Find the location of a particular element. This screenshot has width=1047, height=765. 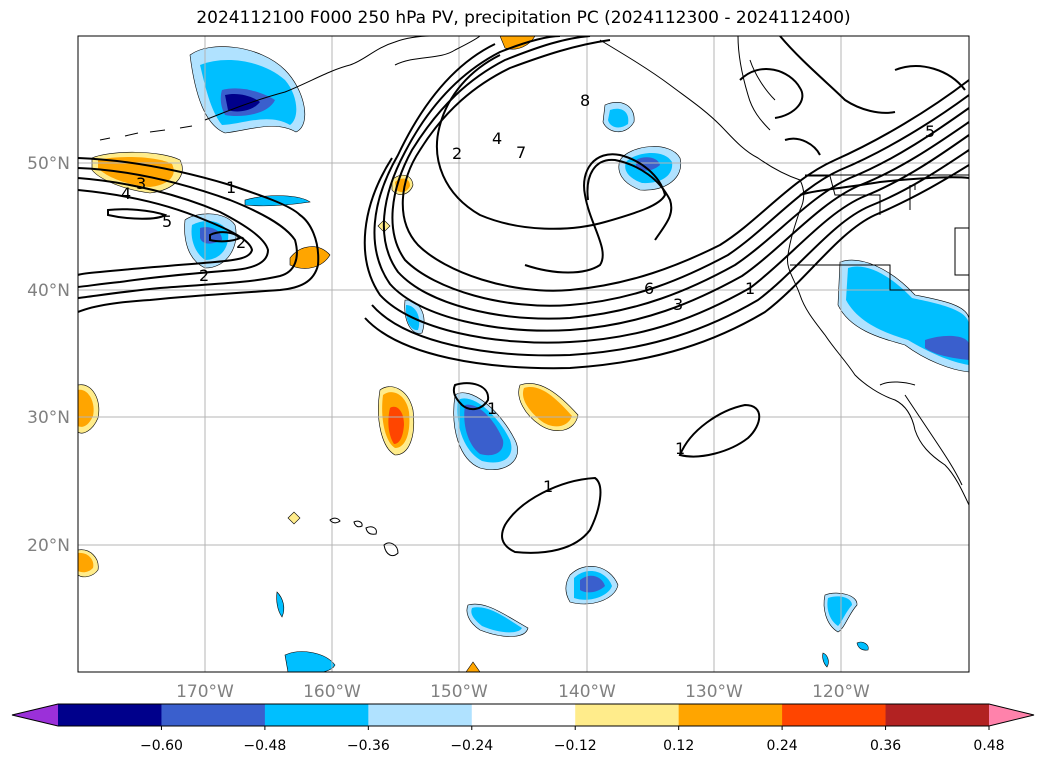

lon-label: 130°W is located at coordinates (714, 692).